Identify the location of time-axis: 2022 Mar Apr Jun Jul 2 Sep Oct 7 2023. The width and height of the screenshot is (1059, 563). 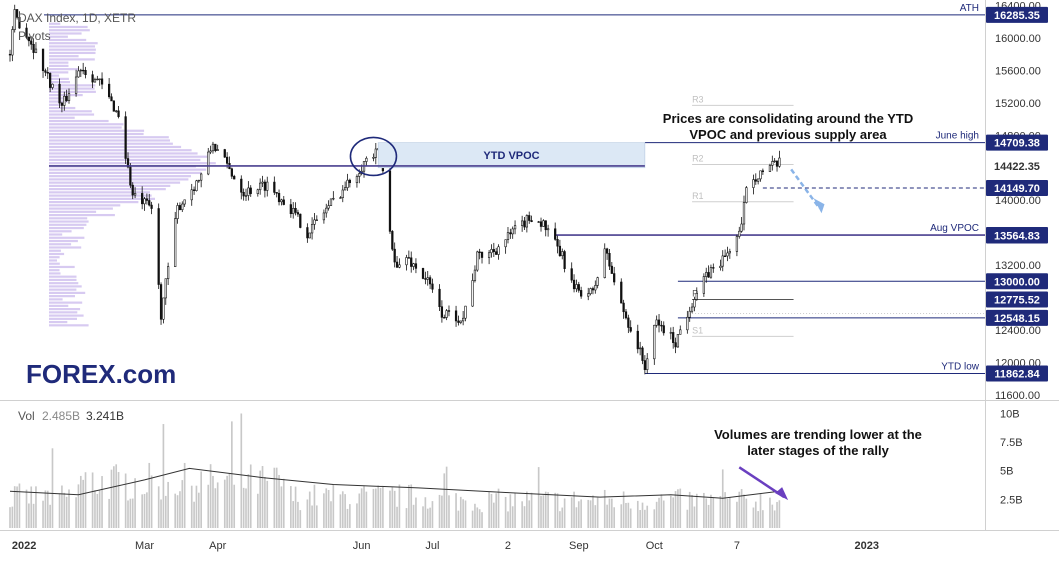
(445, 546).